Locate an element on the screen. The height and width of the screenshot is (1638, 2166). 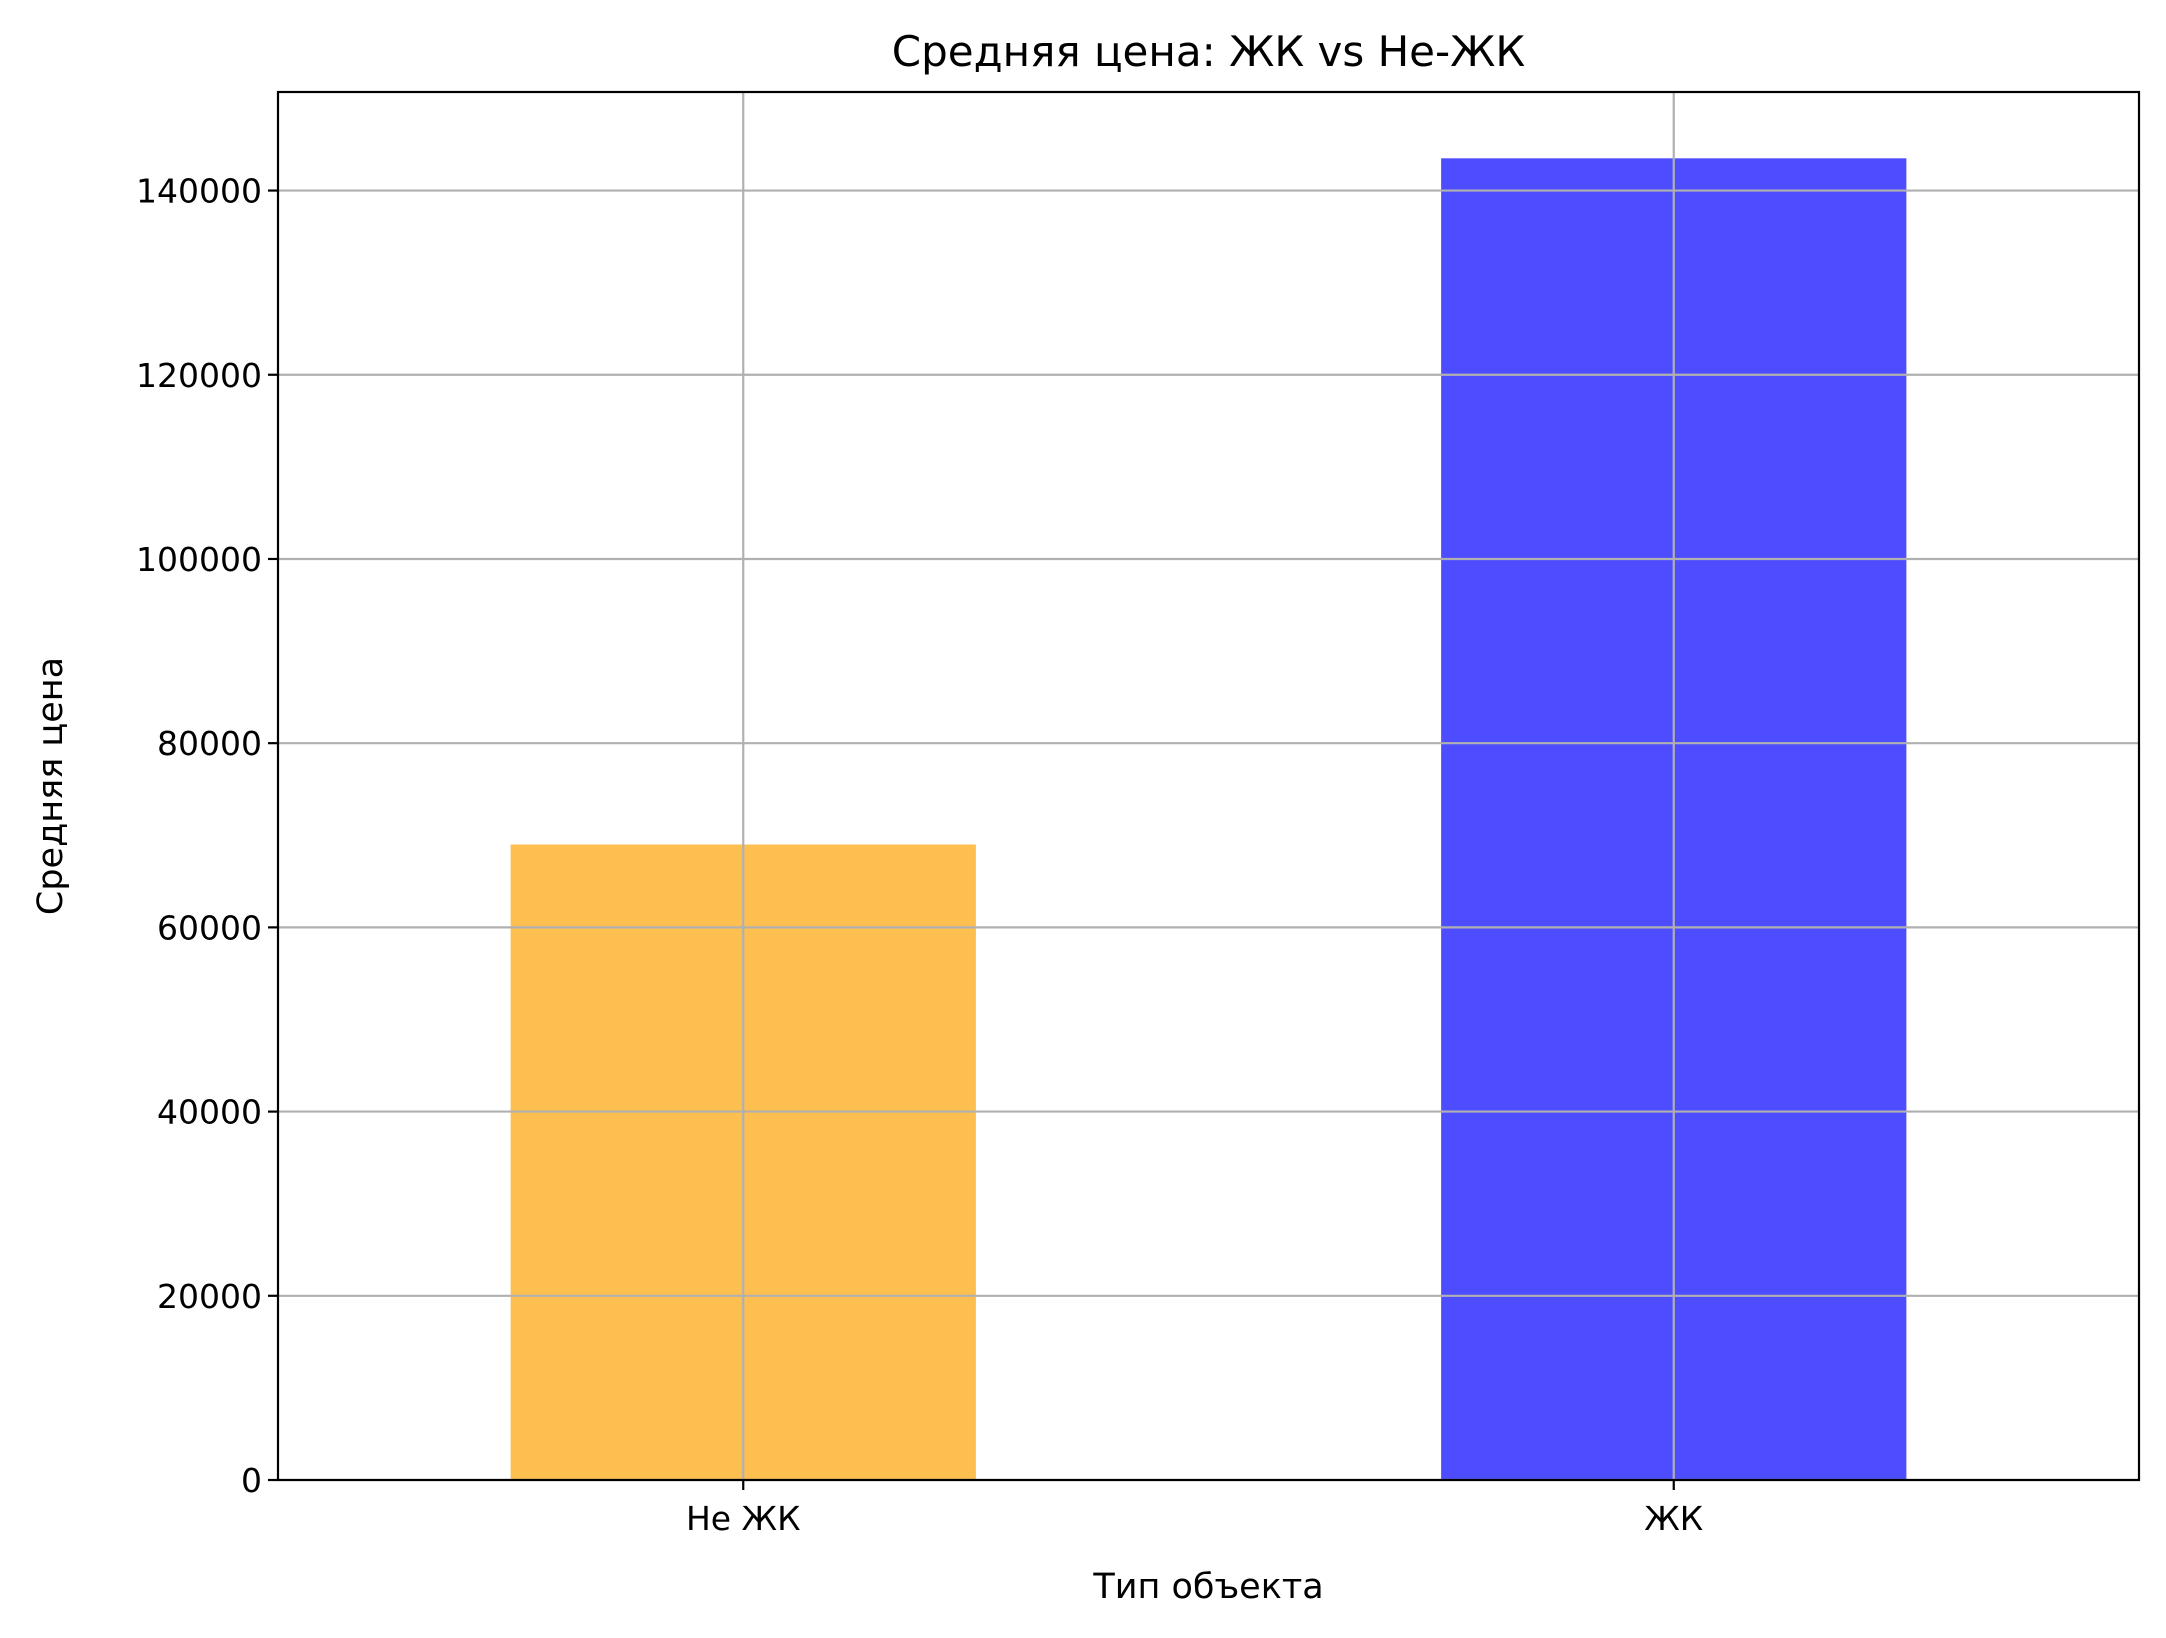
y-tick-label: 60000 is located at coordinates (209, 927).